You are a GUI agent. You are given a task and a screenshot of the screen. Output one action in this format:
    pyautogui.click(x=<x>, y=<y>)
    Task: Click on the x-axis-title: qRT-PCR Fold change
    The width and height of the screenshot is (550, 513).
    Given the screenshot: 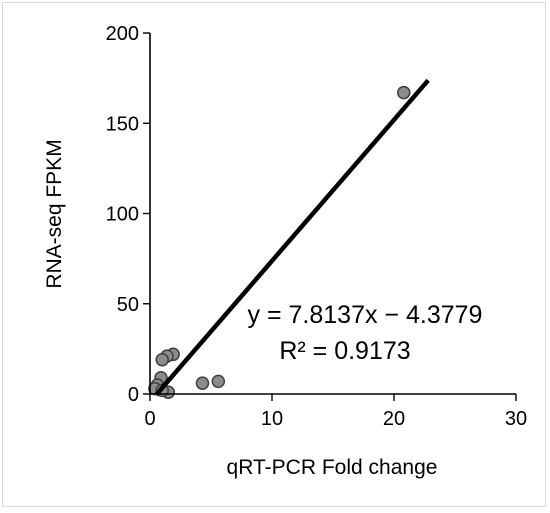 What is the action you would take?
    pyautogui.click(x=332, y=467)
    